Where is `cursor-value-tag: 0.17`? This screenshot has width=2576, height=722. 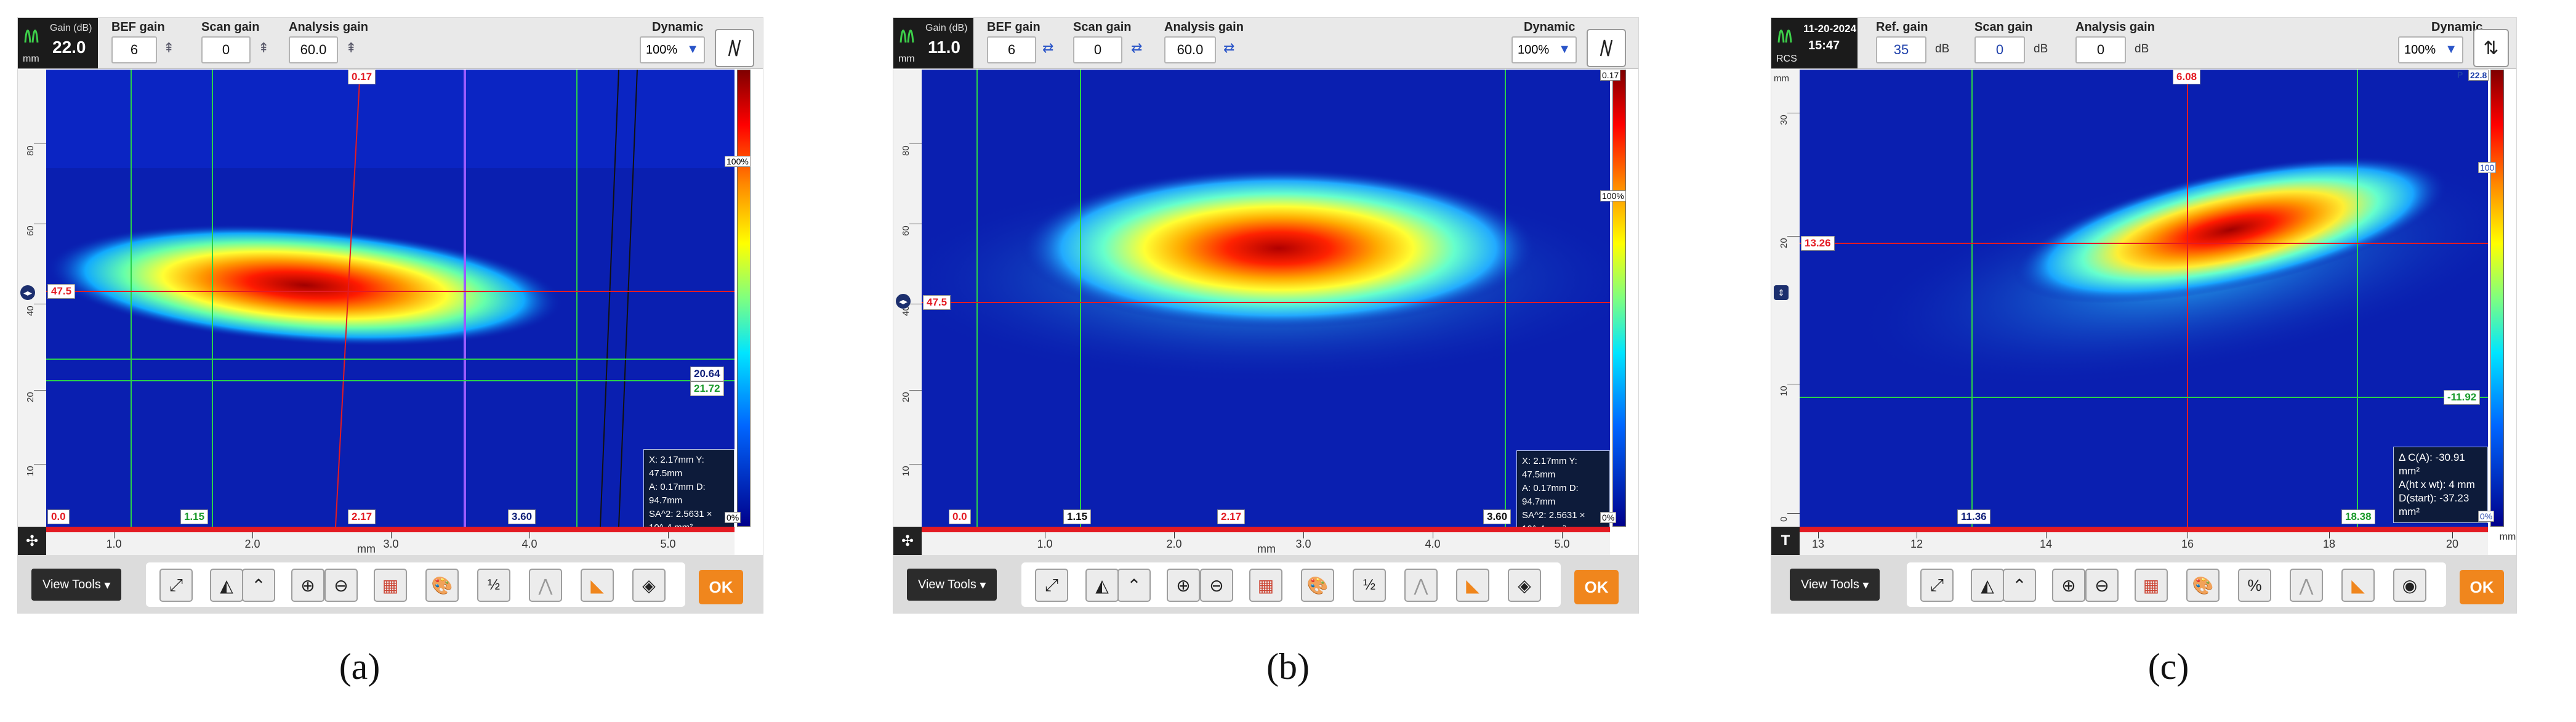
cursor-value-tag: 0.17 is located at coordinates (362, 77).